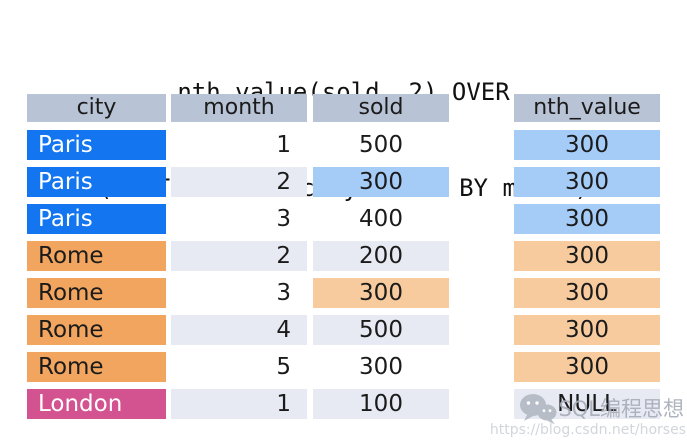  What do you see at coordinates (538, 411) in the screenshot?
I see `wechat-chat-bubbles-icon` at bounding box center [538, 411].